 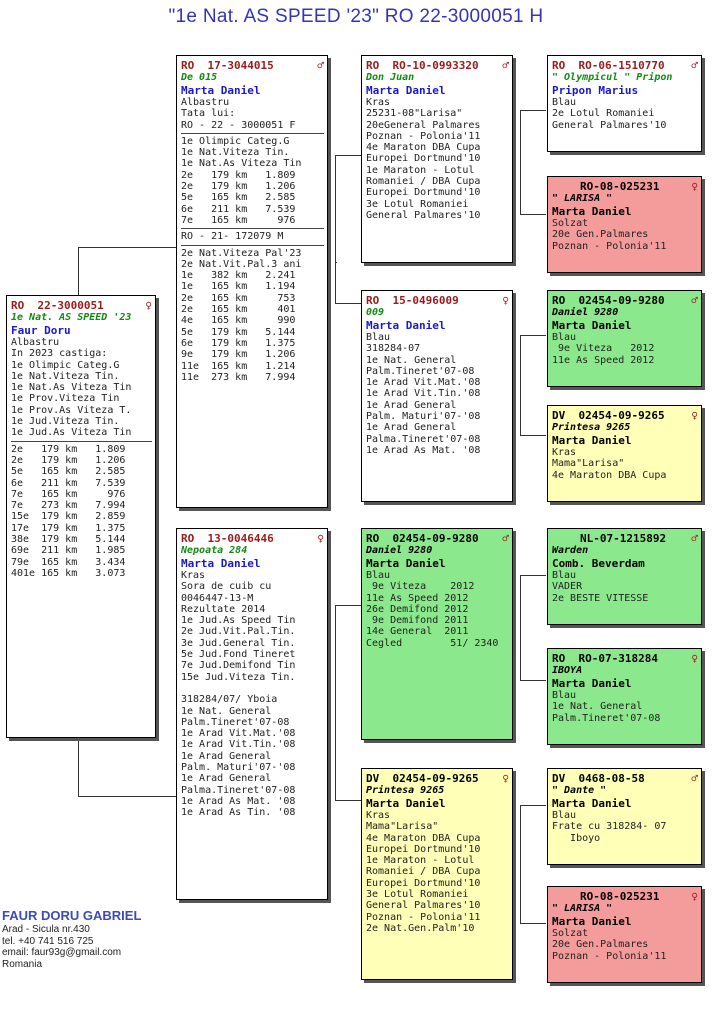 What do you see at coordinates (59, 354) in the screenshot?
I see `text-line: In 2023 castiga:` at bounding box center [59, 354].